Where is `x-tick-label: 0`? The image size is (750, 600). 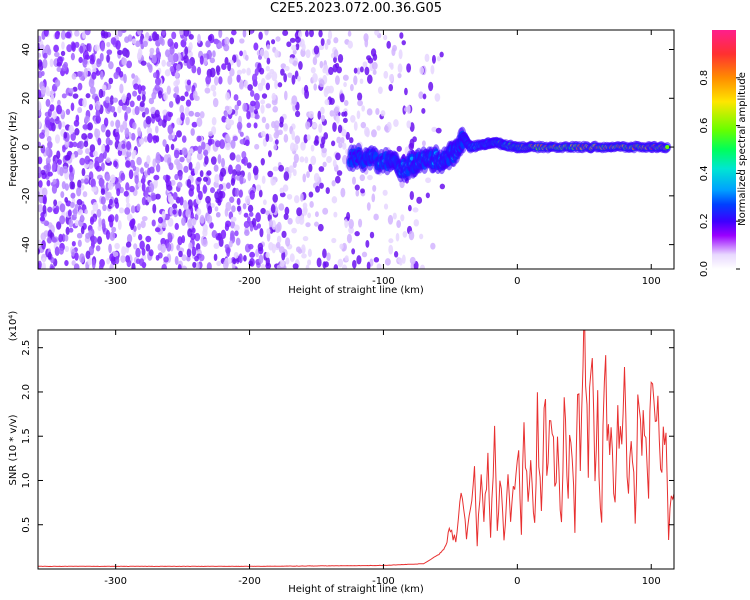
x-tick-label: 0 is located at coordinates (517, 581).